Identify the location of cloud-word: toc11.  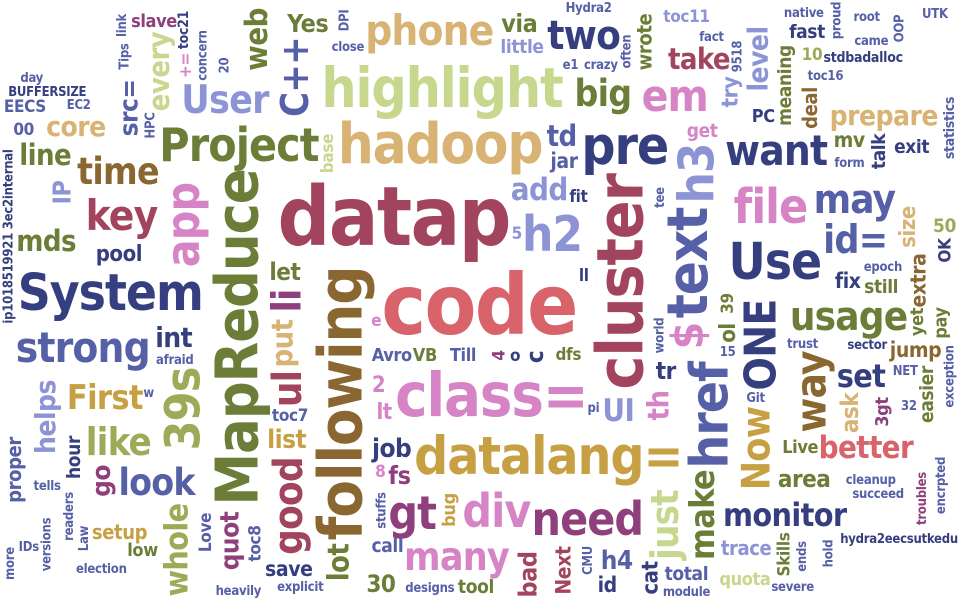
(686, 17).